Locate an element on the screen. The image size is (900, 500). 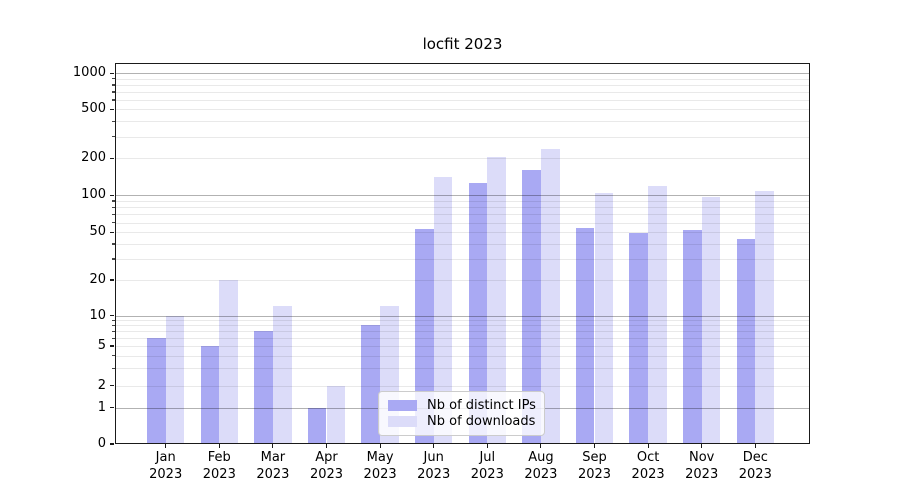
legend-item-downloads: Nb of downloads is located at coordinates (461, 422).